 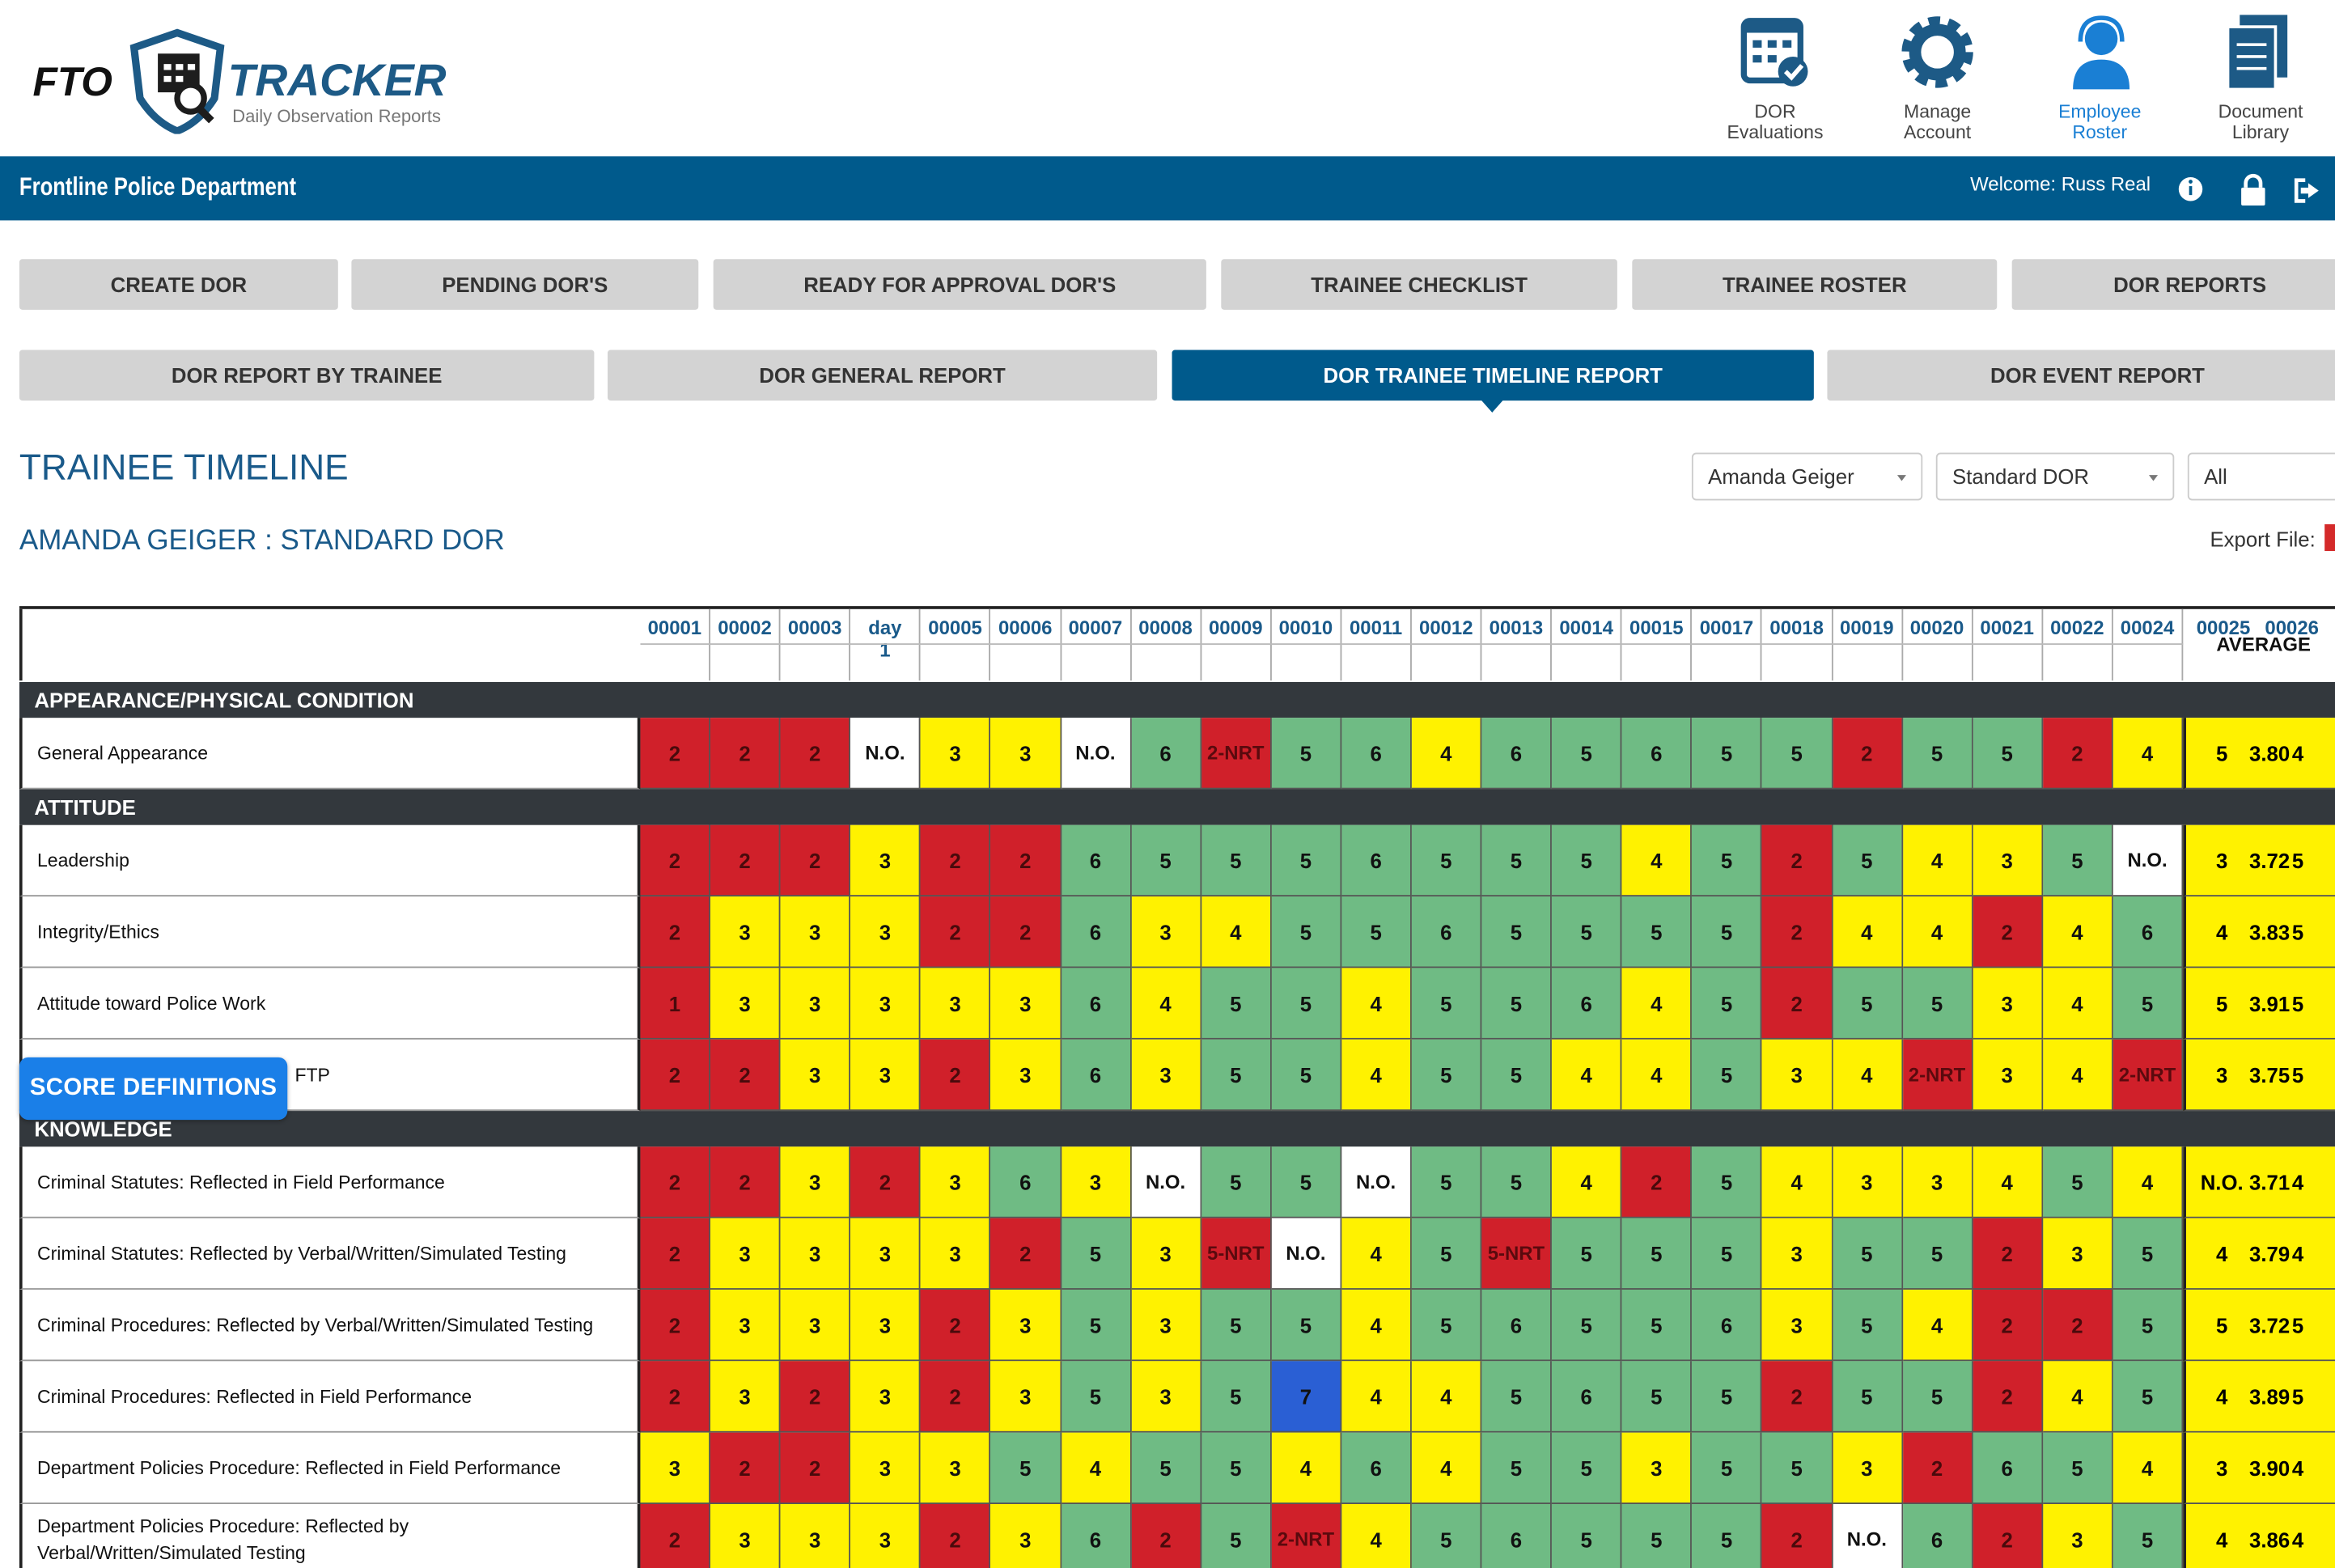 I want to click on tab: DOR TRAINEE TIMELINE REPORT, so click(x=1493, y=376).